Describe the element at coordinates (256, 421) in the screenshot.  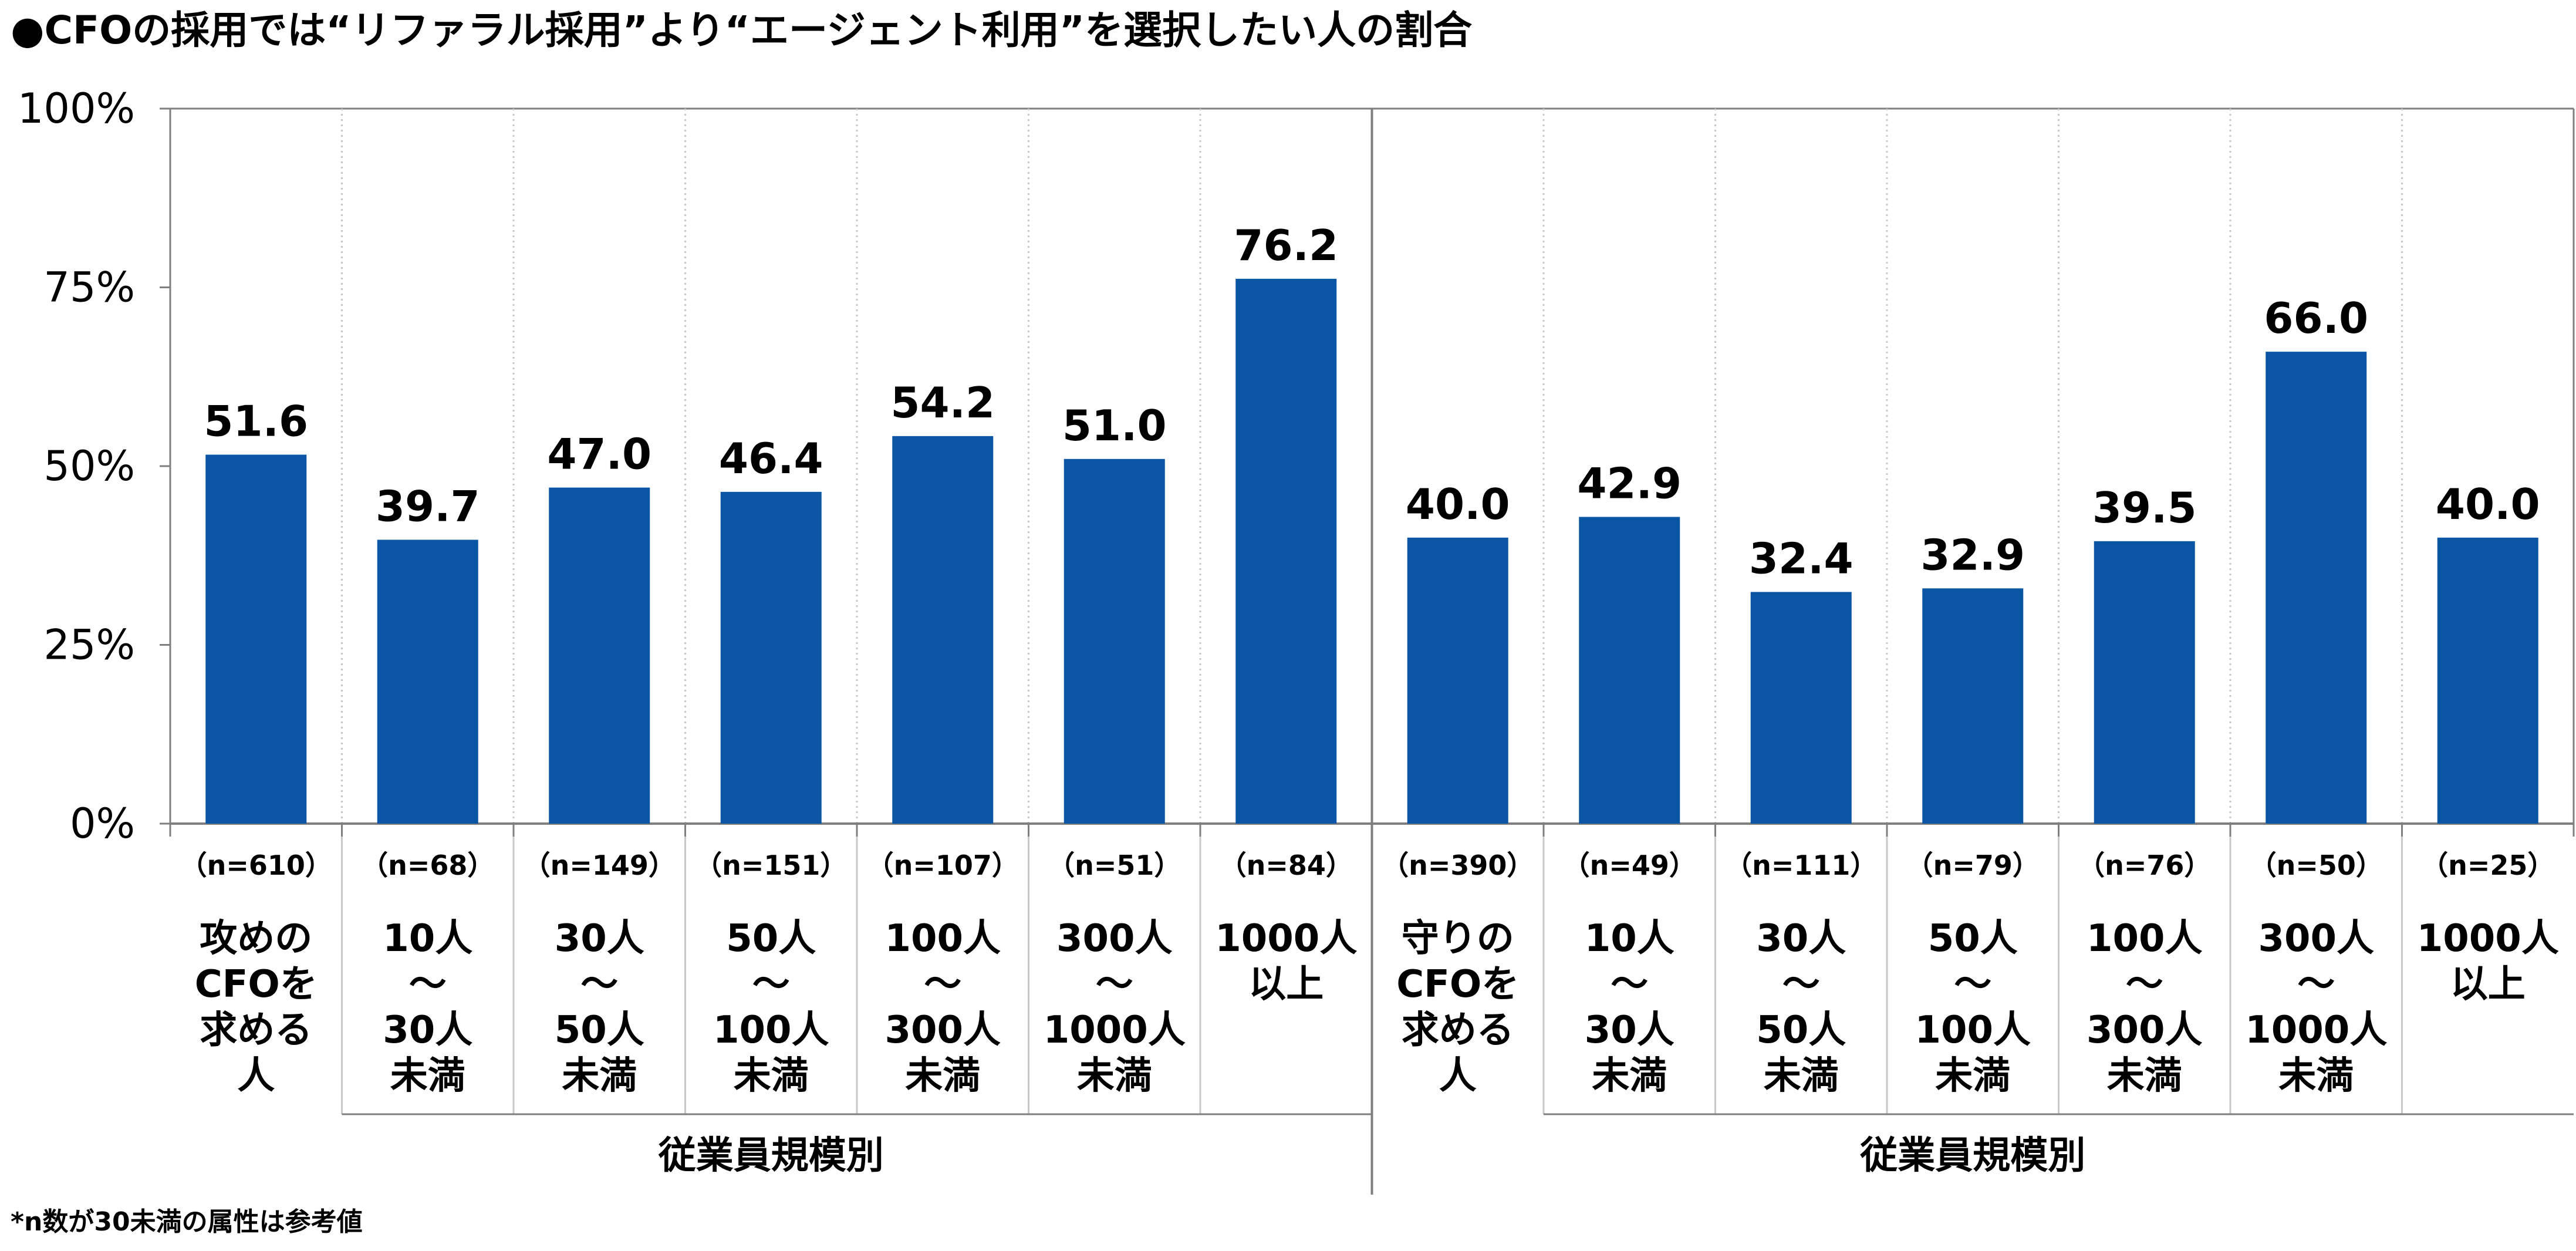
I see `data-label: 51.6` at that location.